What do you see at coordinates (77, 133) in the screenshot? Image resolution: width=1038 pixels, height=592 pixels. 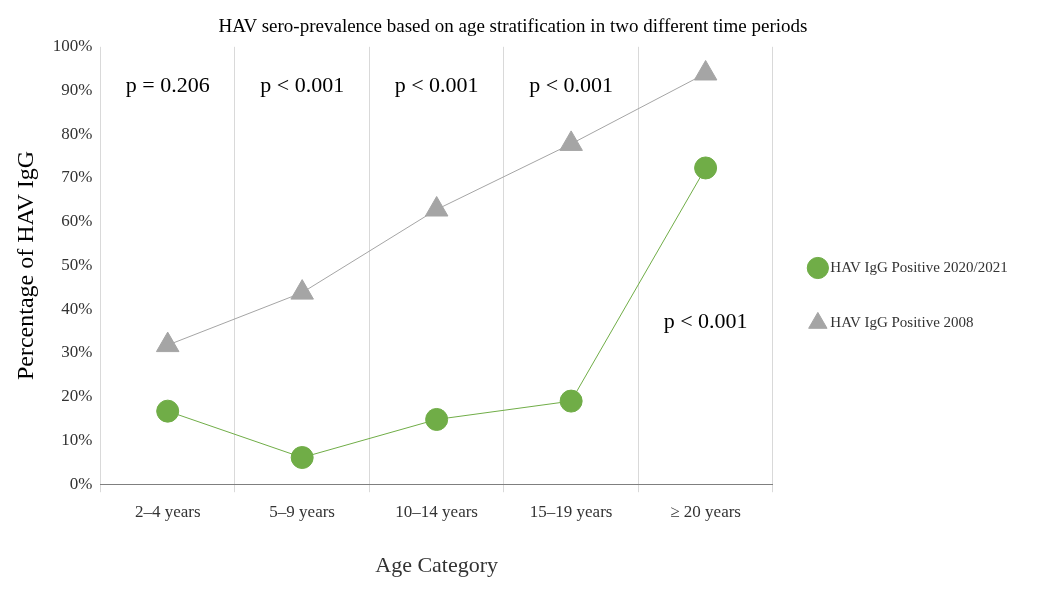 I see `y-tick-label: 80%` at bounding box center [77, 133].